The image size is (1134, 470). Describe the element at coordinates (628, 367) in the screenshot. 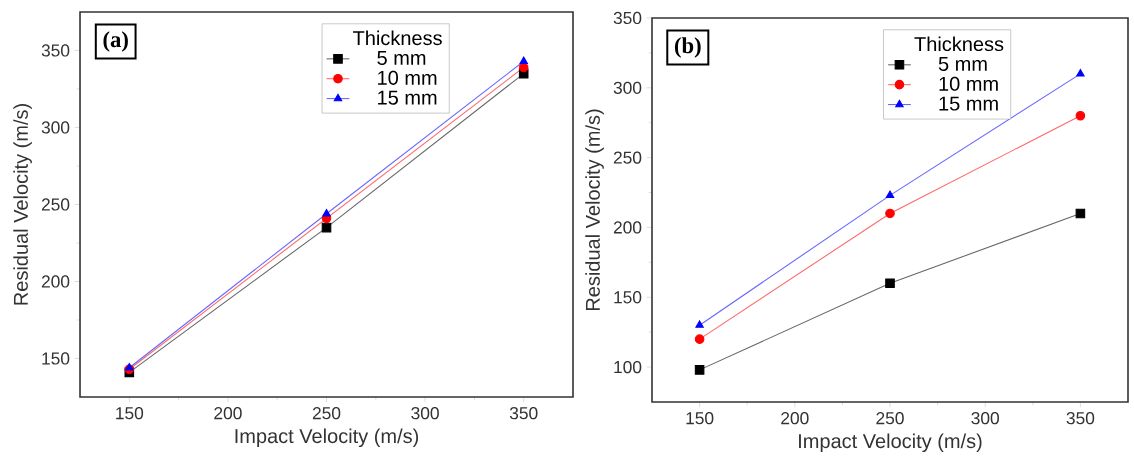

I see `y-tick-label: 100` at that location.